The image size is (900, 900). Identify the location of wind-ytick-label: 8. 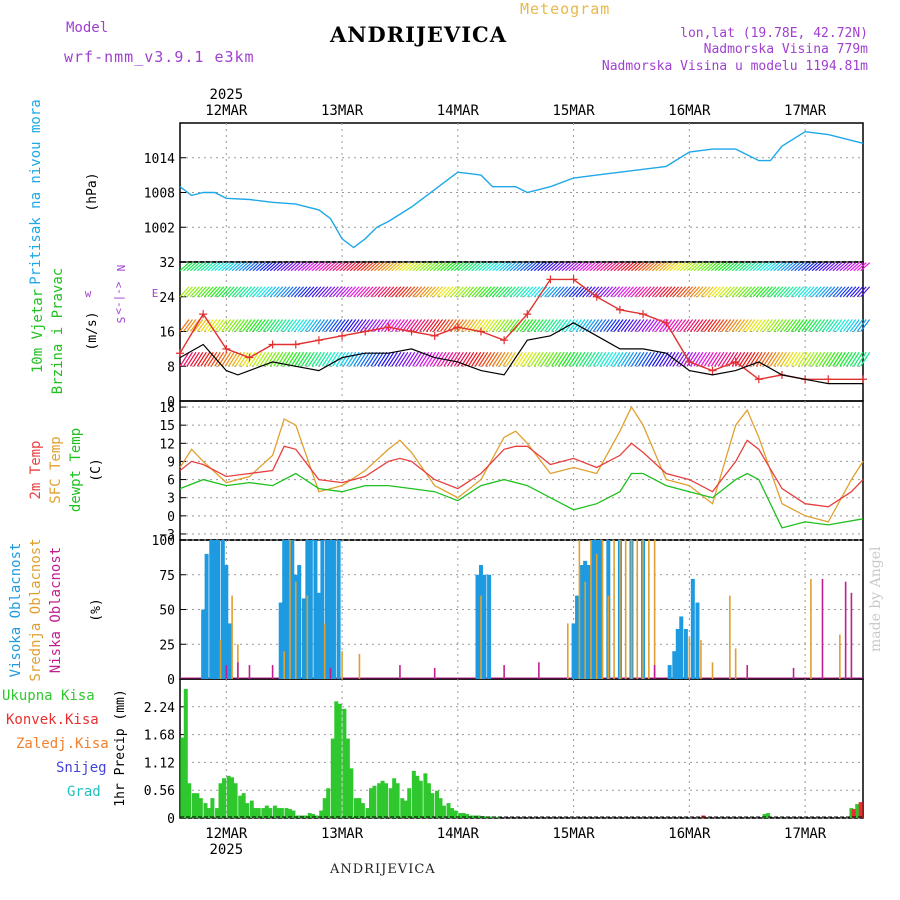
(171, 367).